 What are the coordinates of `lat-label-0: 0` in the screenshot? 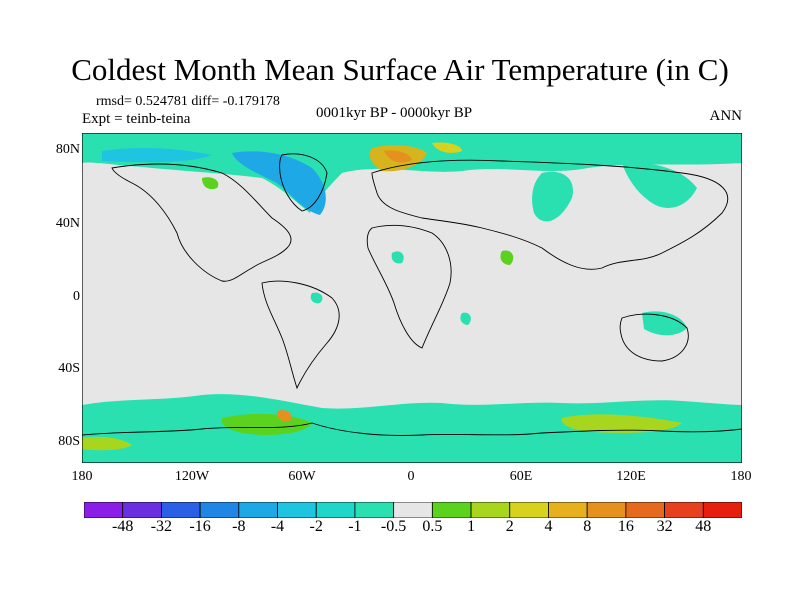 It's located at (76, 296).